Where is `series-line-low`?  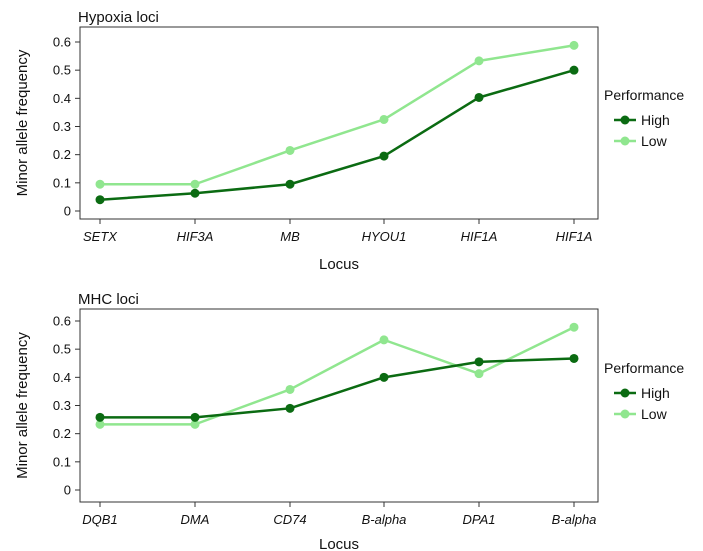
series-line-low is located at coordinates (337, 376).